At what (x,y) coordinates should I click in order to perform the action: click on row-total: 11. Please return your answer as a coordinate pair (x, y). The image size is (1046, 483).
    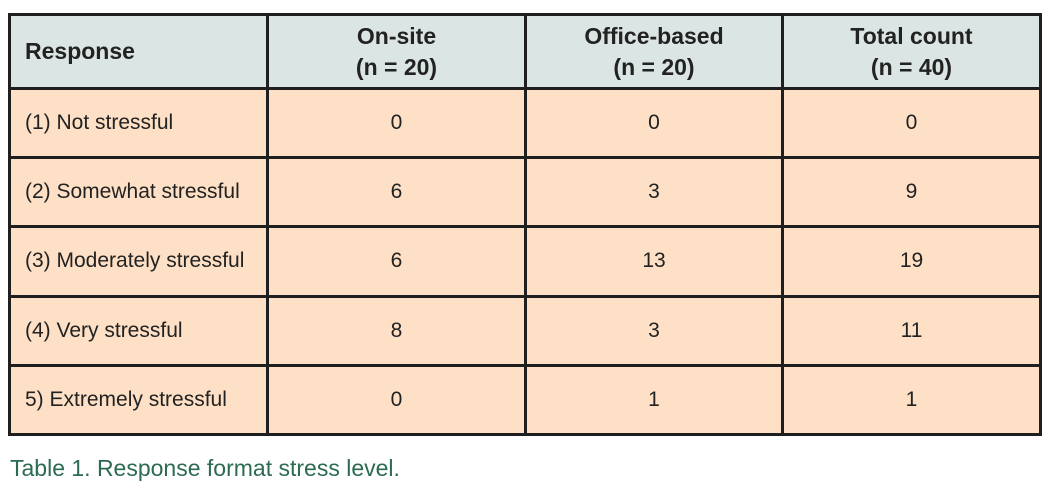
    Looking at the image, I should click on (911, 330).